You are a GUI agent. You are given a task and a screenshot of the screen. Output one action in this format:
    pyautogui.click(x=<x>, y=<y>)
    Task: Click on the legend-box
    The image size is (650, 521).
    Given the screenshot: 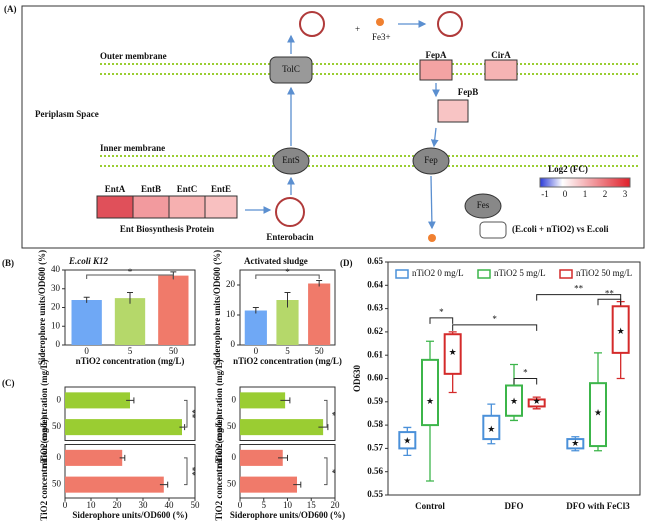 What is the action you would take?
    pyautogui.click(x=493, y=230)
    